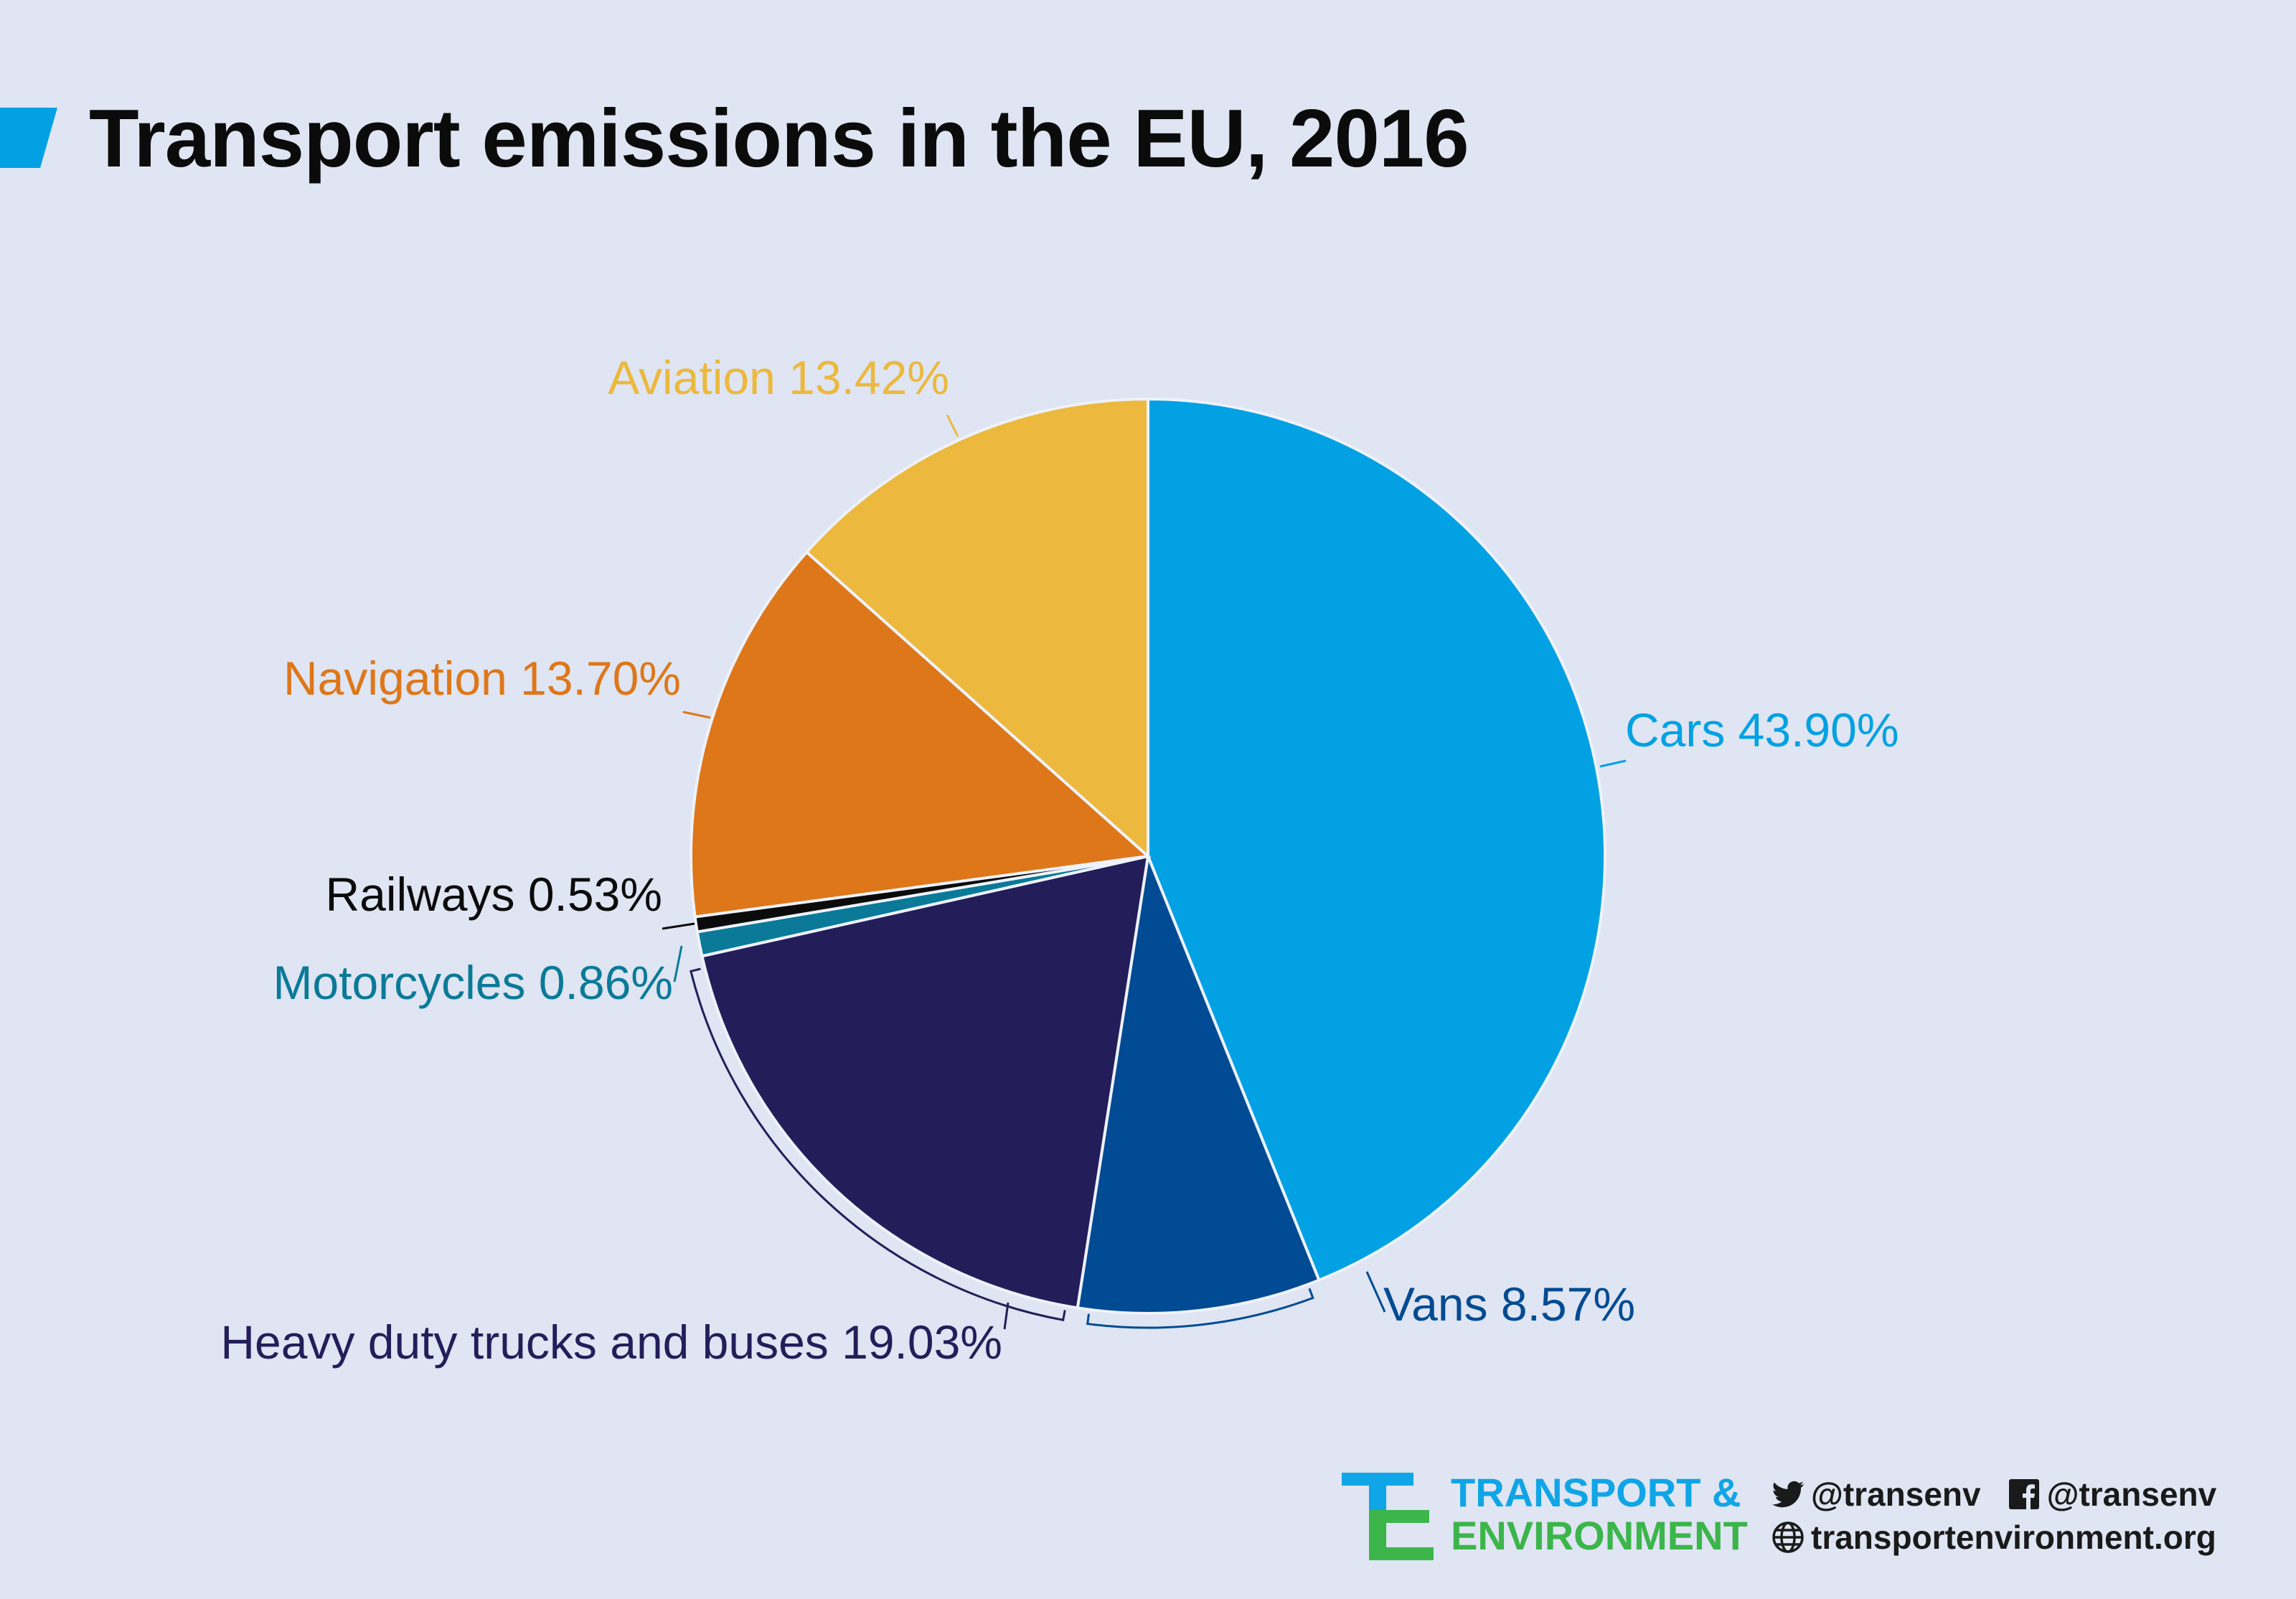 The height and width of the screenshot is (1599, 2296). What do you see at coordinates (779, 138) in the screenshot?
I see `page-title: Transport emissions in the EU, 2016` at bounding box center [779, 138].